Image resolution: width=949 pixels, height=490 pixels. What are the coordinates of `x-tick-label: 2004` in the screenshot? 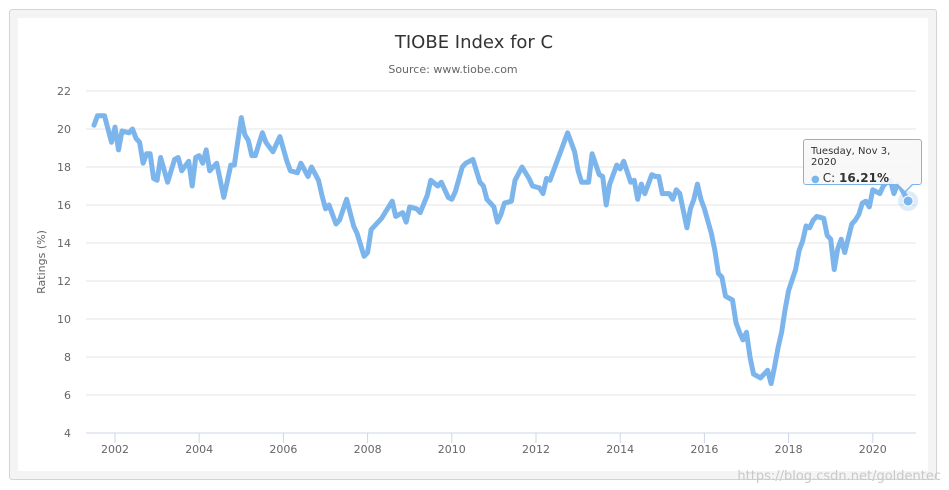 It's located at (199, 449).